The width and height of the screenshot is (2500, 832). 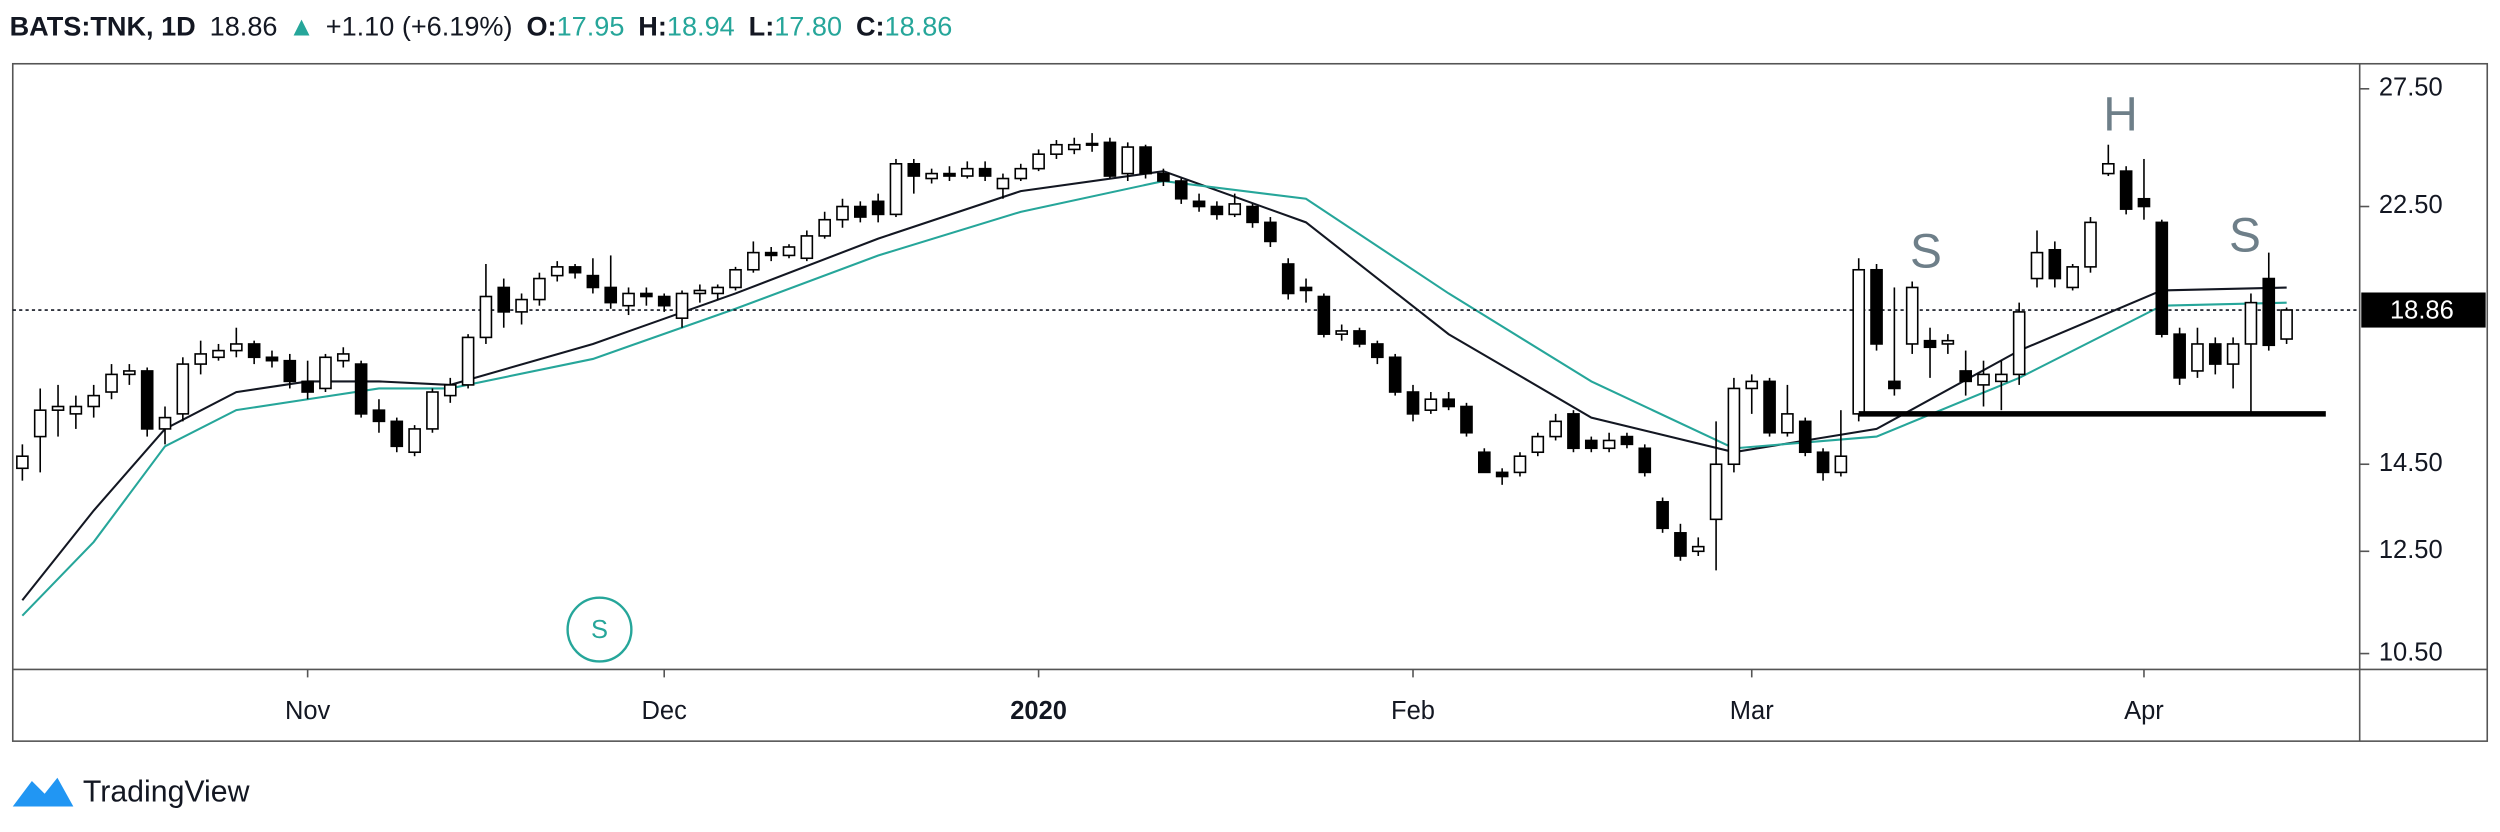 I want to click on brand: TradingView, so click(x=166, y=792).